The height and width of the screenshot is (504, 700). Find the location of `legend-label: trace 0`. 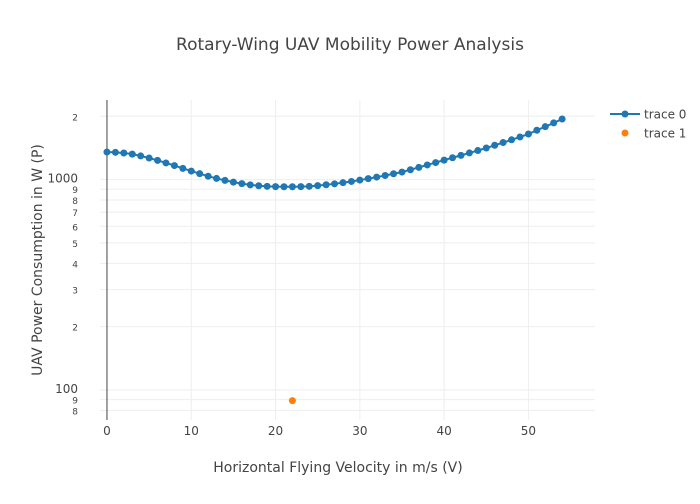

legend-label: trace 0 is located at coordinates (665, 115).